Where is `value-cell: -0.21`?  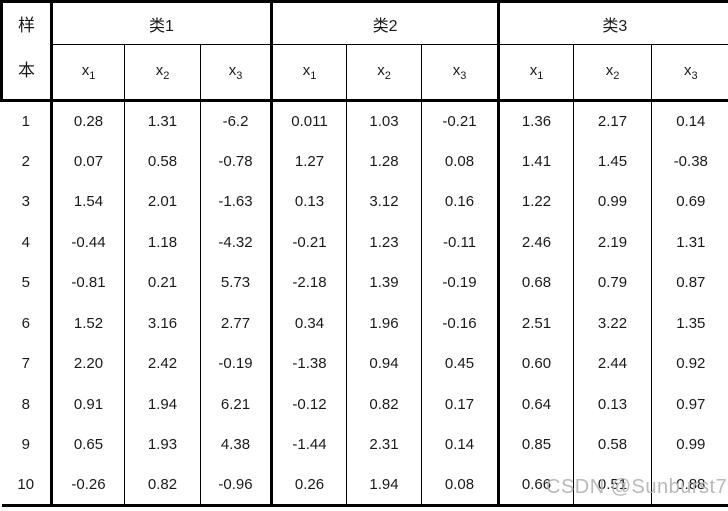
value-cell: -0.21 is located at coordinates (461, 120).